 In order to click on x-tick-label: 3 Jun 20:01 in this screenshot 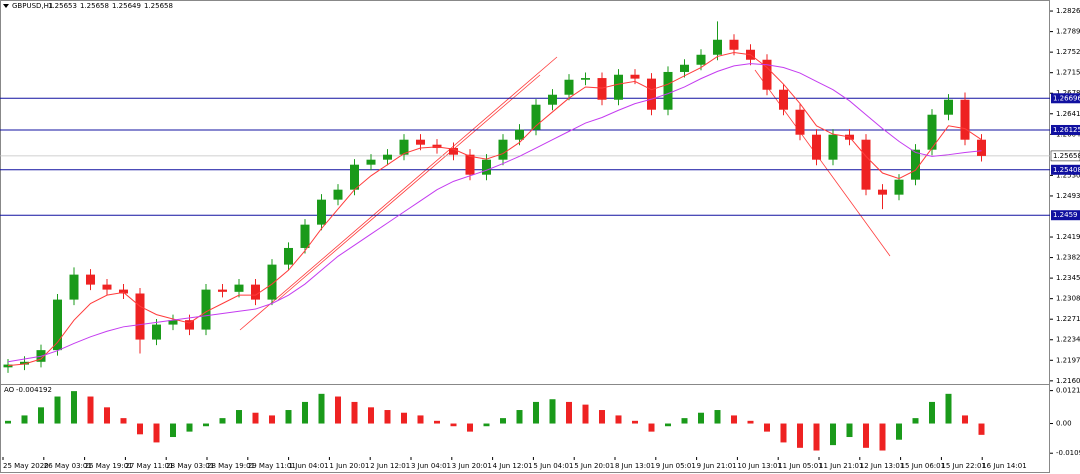, I will do `click(472, 466)`.